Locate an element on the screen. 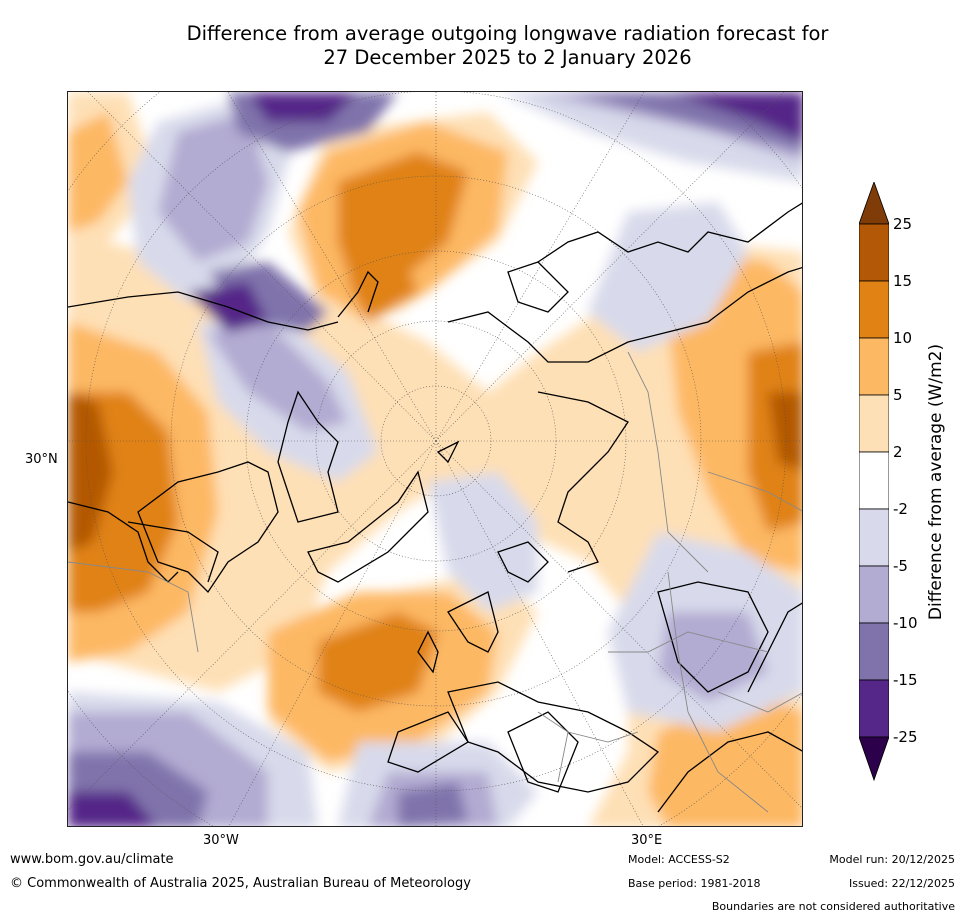  colorbar-tick: -25 is located at coordinates (905, 737).